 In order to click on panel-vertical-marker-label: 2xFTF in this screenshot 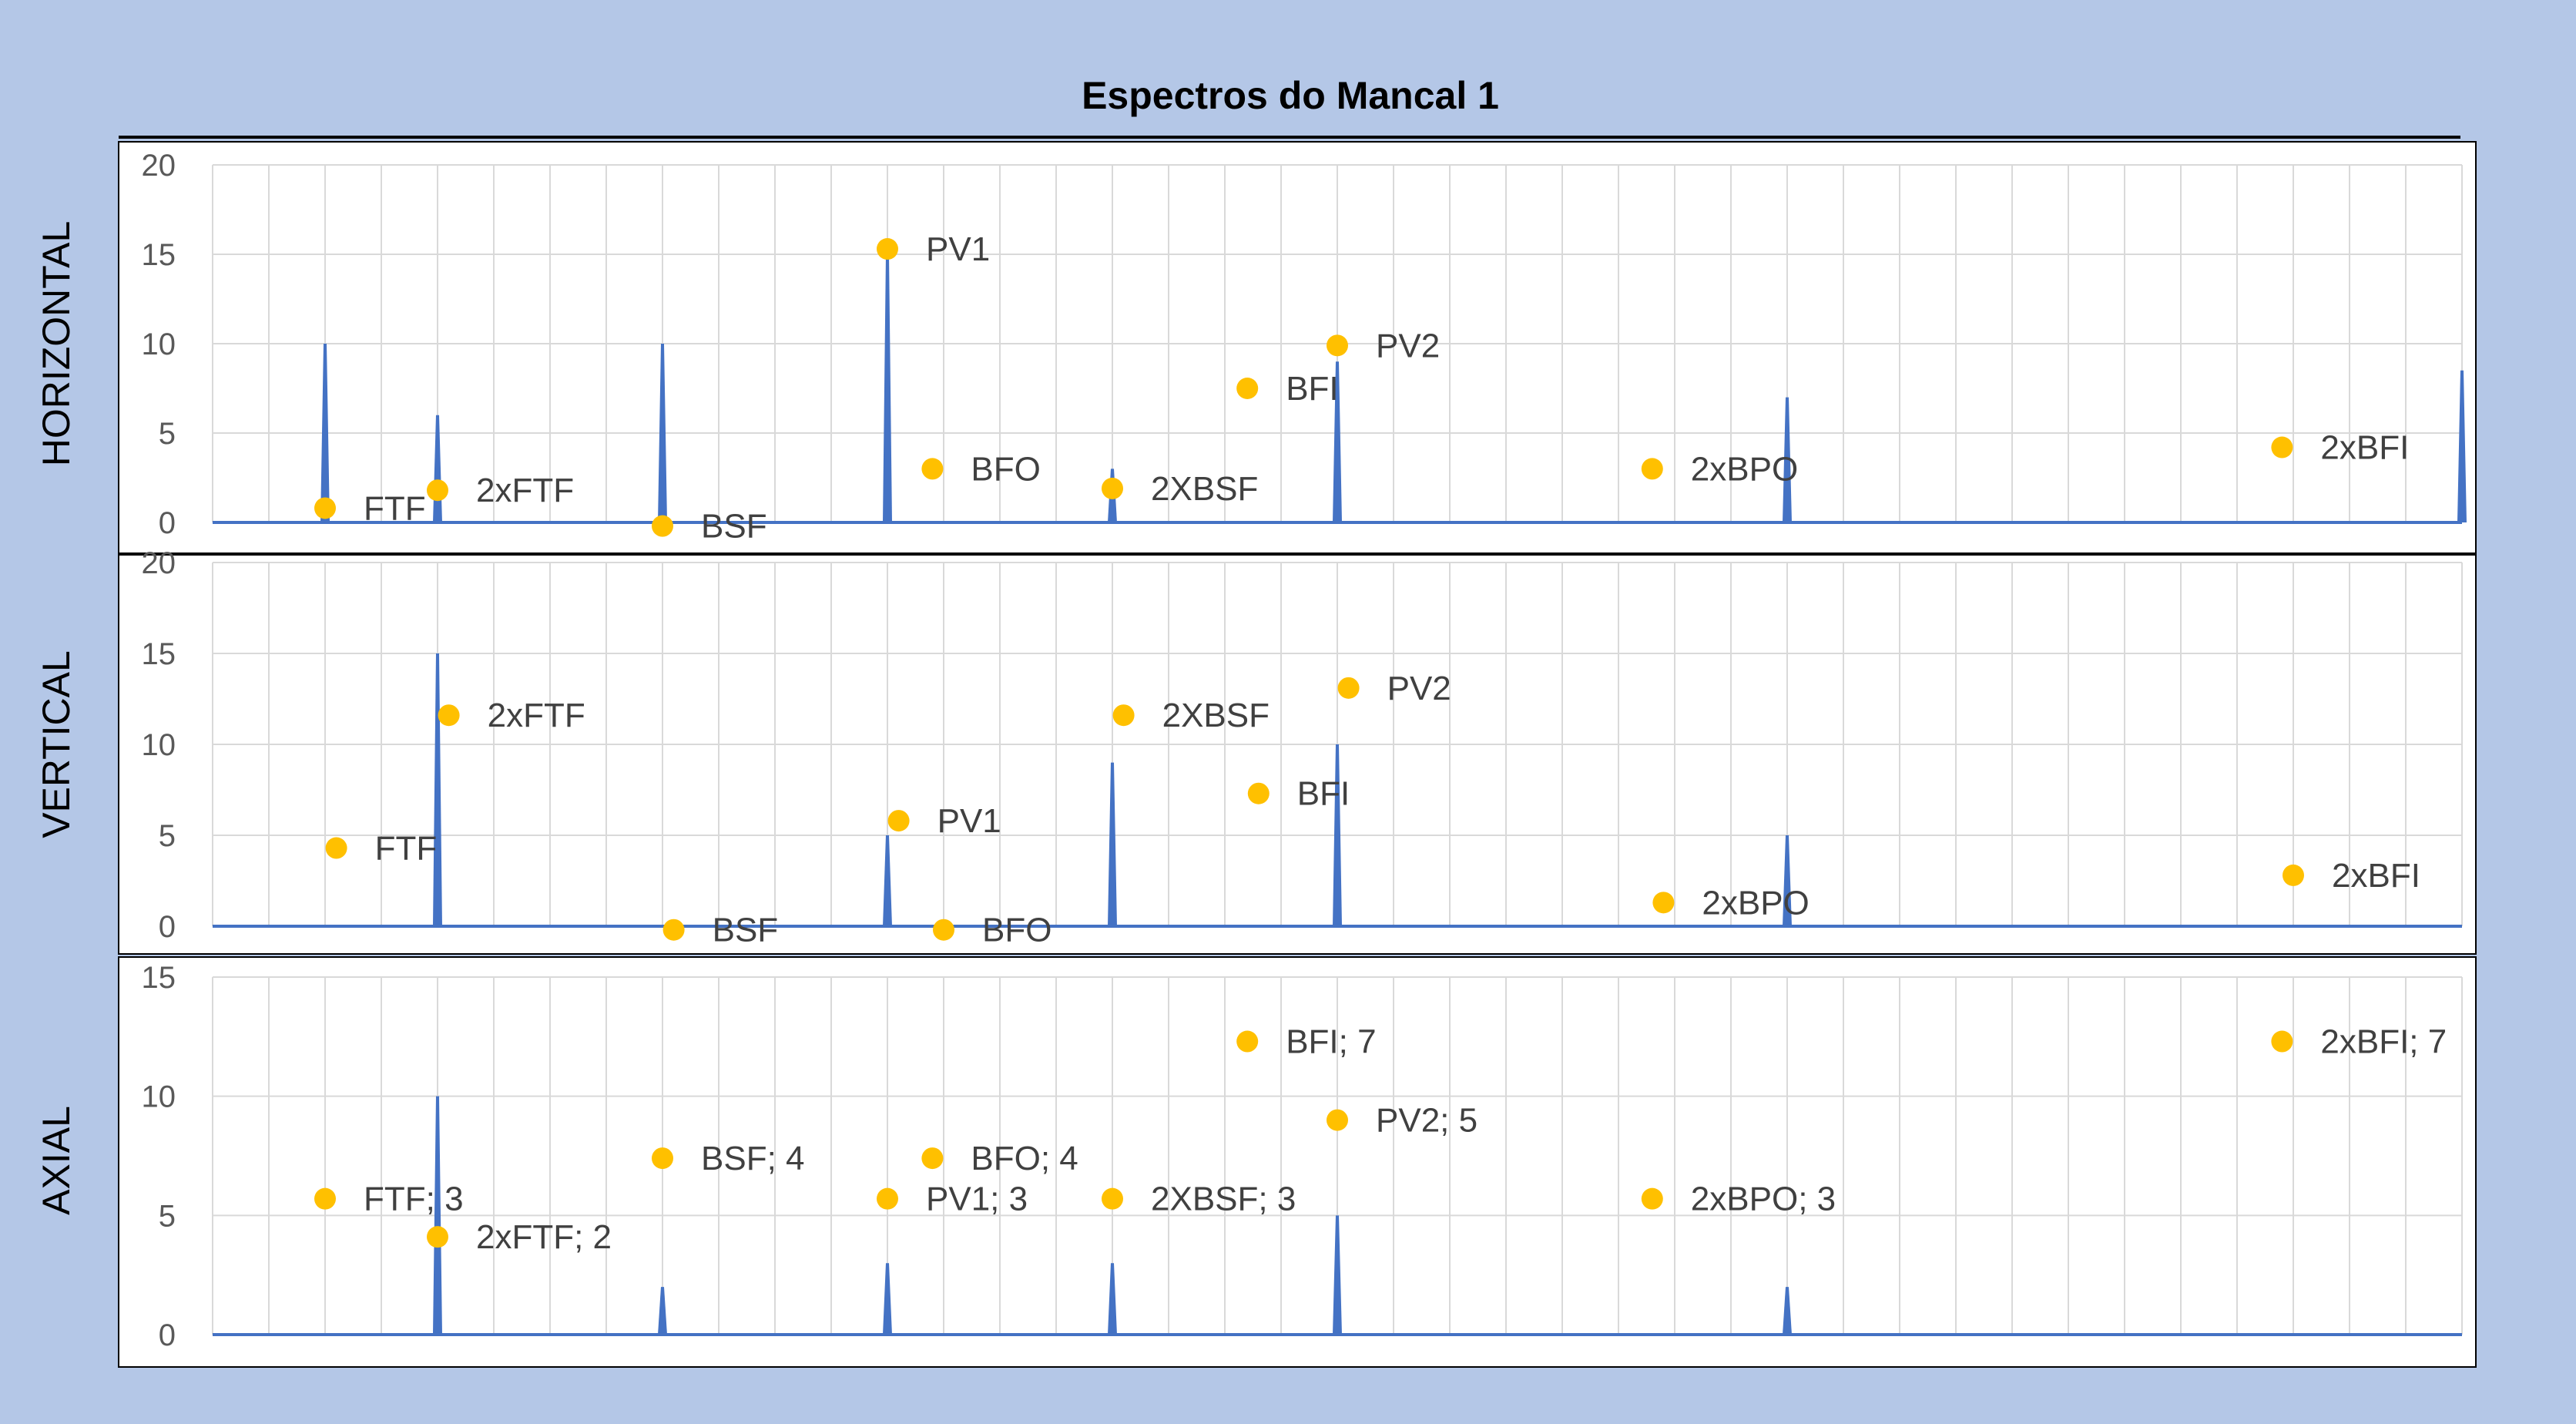, I will do `click(536, 715)`.